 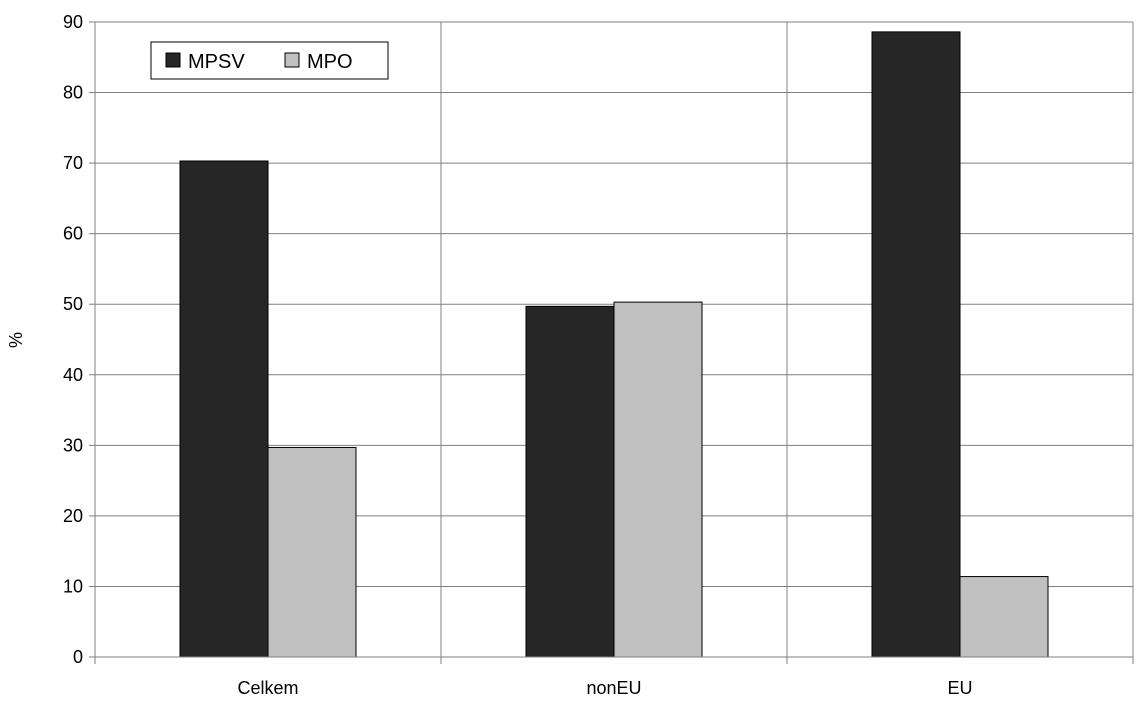 What do you see at coordinates (173, 60) in the screenshot?
I see `legend-swatch-mpsv` at bounding box center [173, 60].